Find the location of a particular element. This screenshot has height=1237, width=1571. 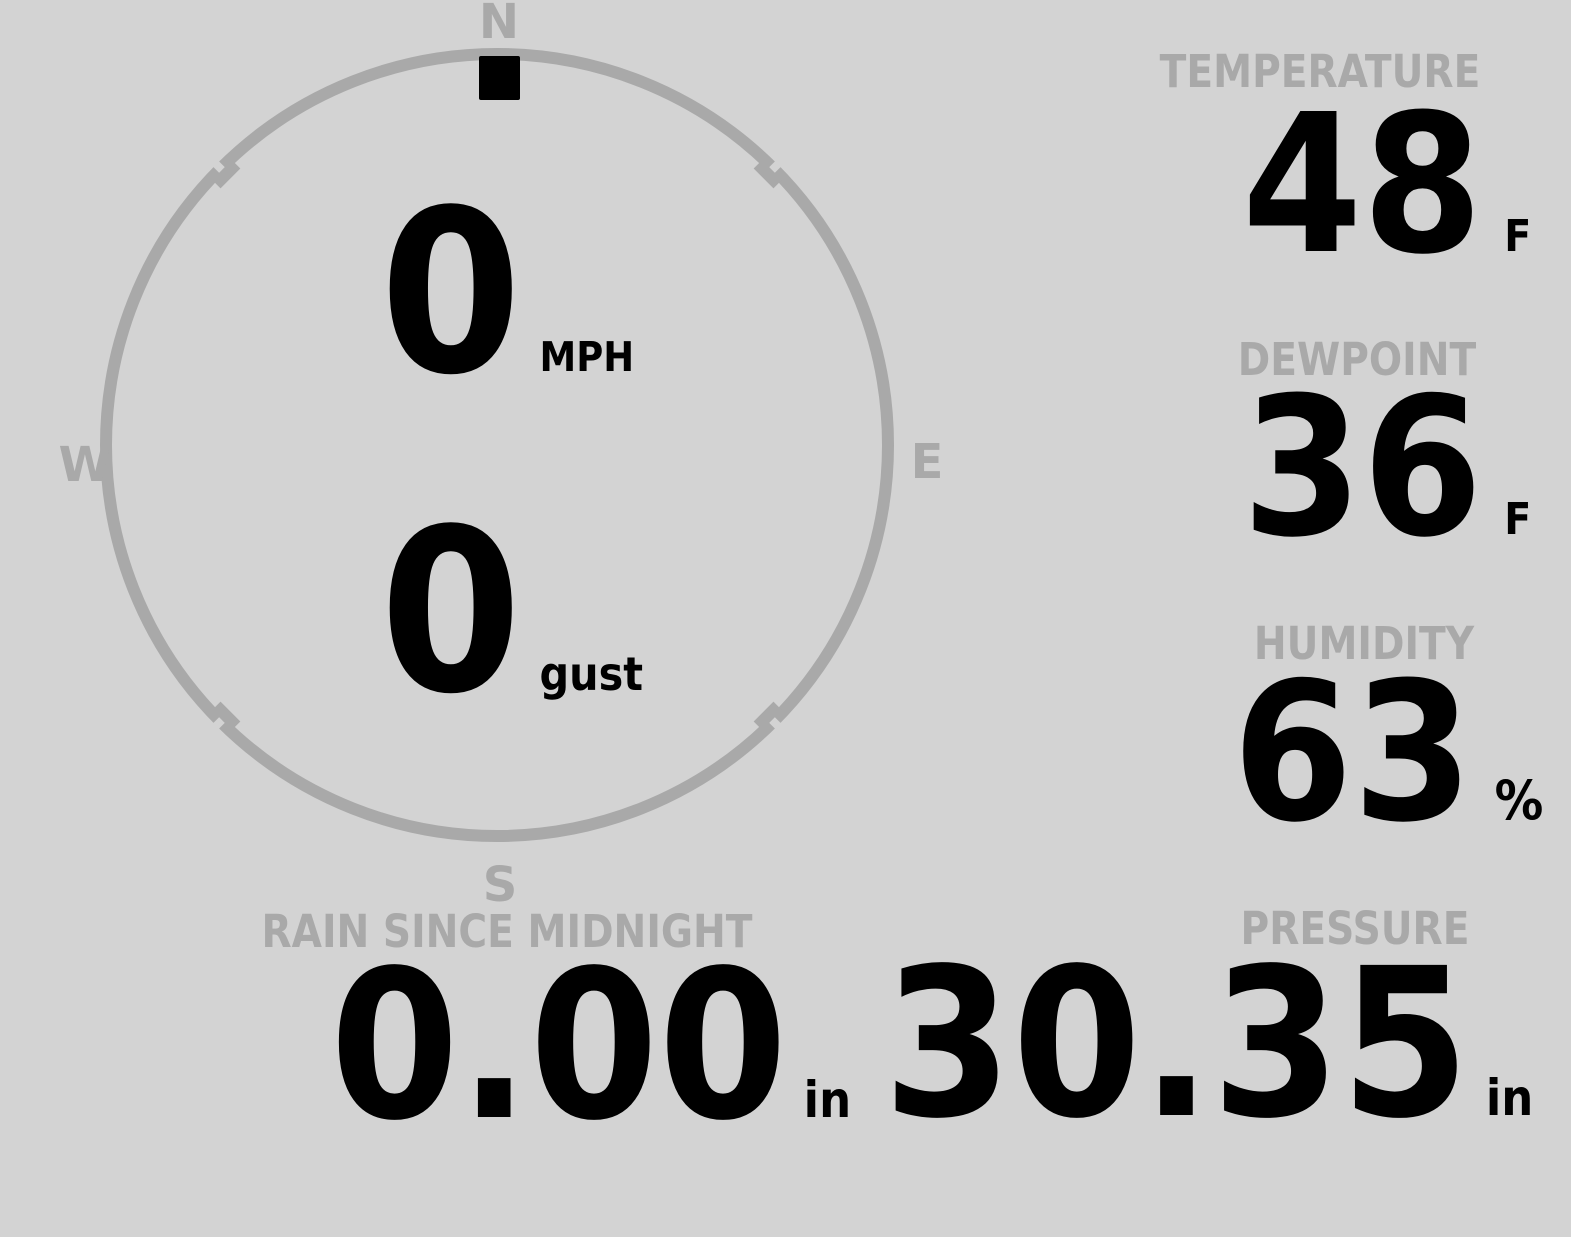

wind-speed: 0 MPH is located at coordinates (507, 294).